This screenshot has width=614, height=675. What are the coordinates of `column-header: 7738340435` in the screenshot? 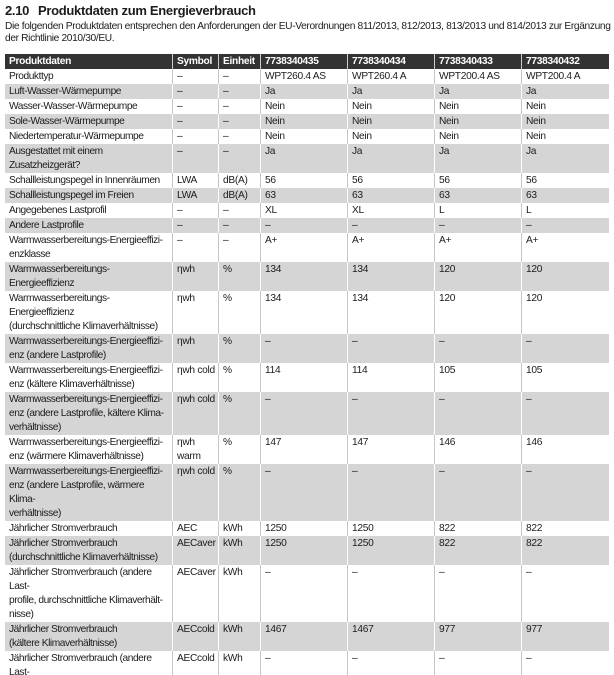 It's located at (304, 61).